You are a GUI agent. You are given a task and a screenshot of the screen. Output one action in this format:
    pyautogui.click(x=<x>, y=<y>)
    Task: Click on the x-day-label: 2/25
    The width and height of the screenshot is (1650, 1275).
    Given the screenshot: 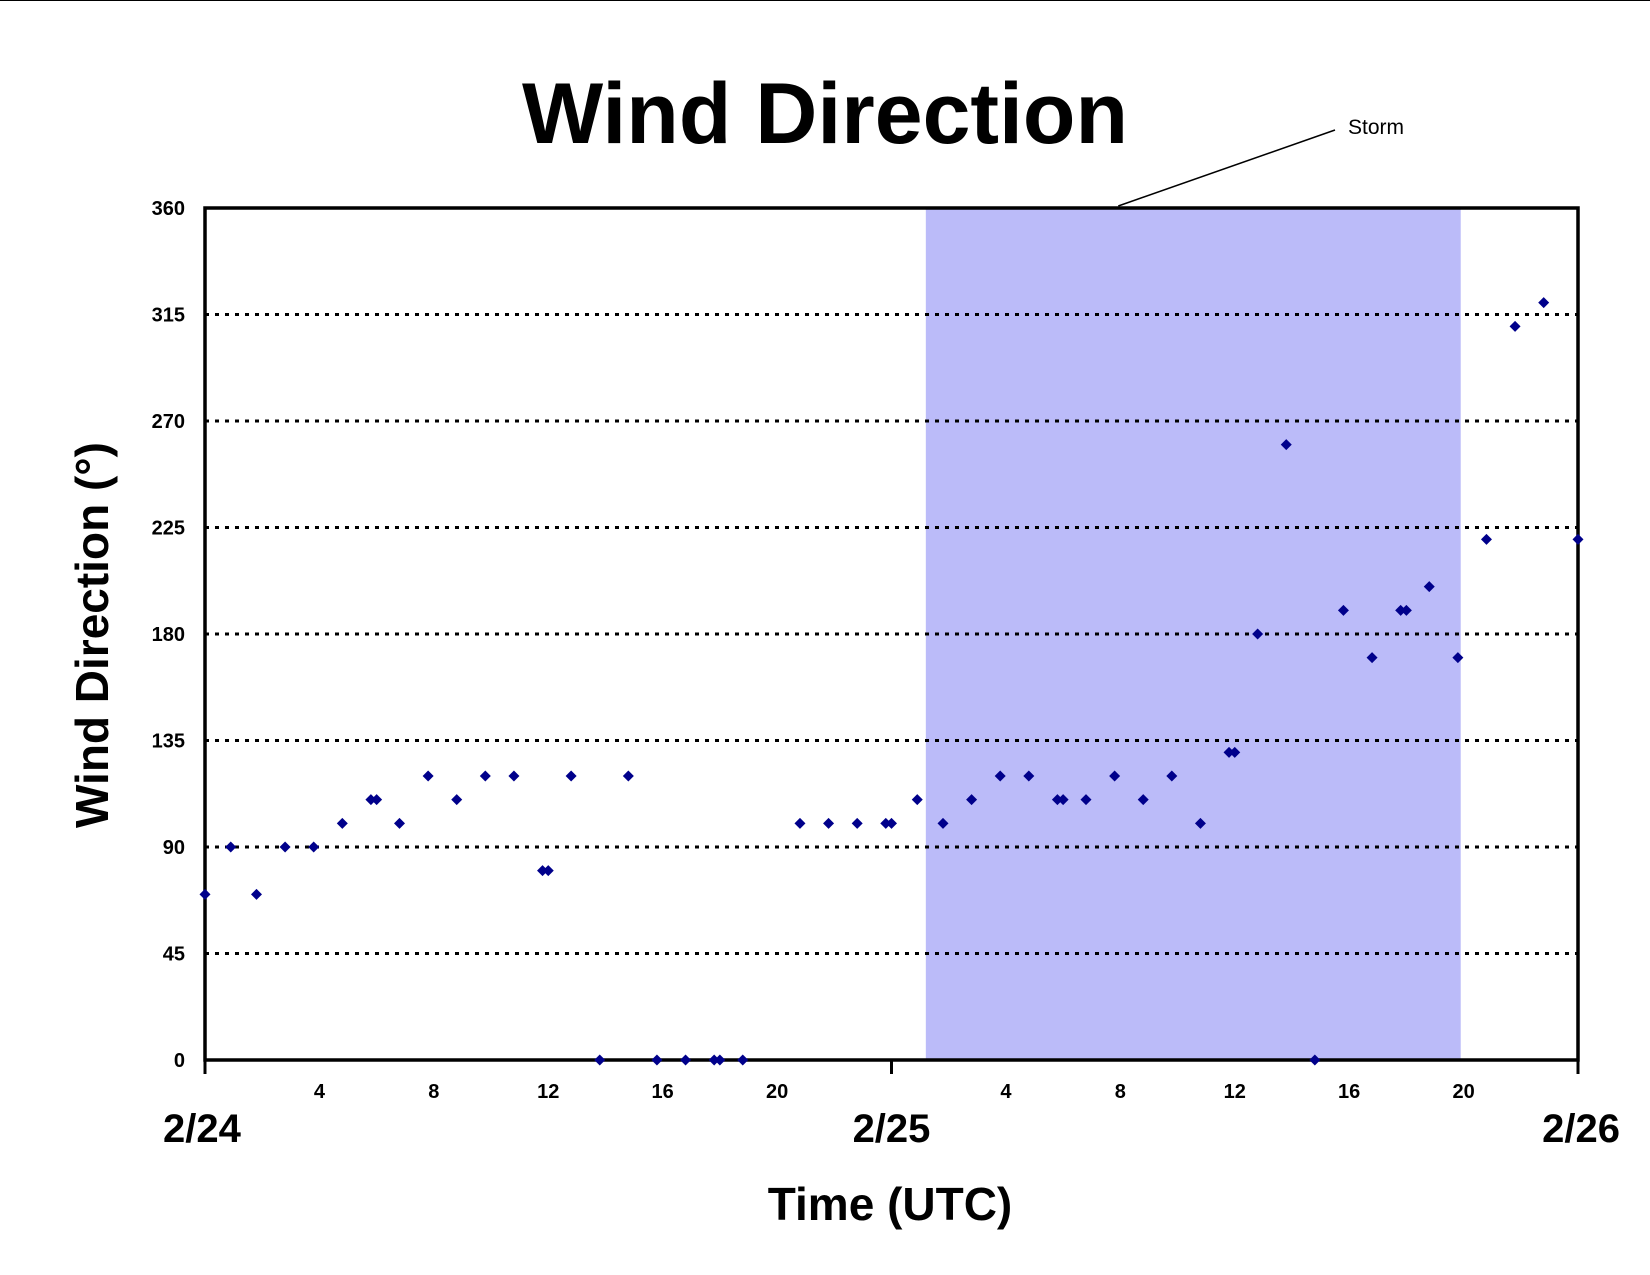 What is the action you would take?
    pyautogui.click(x=892, y=1129)
    